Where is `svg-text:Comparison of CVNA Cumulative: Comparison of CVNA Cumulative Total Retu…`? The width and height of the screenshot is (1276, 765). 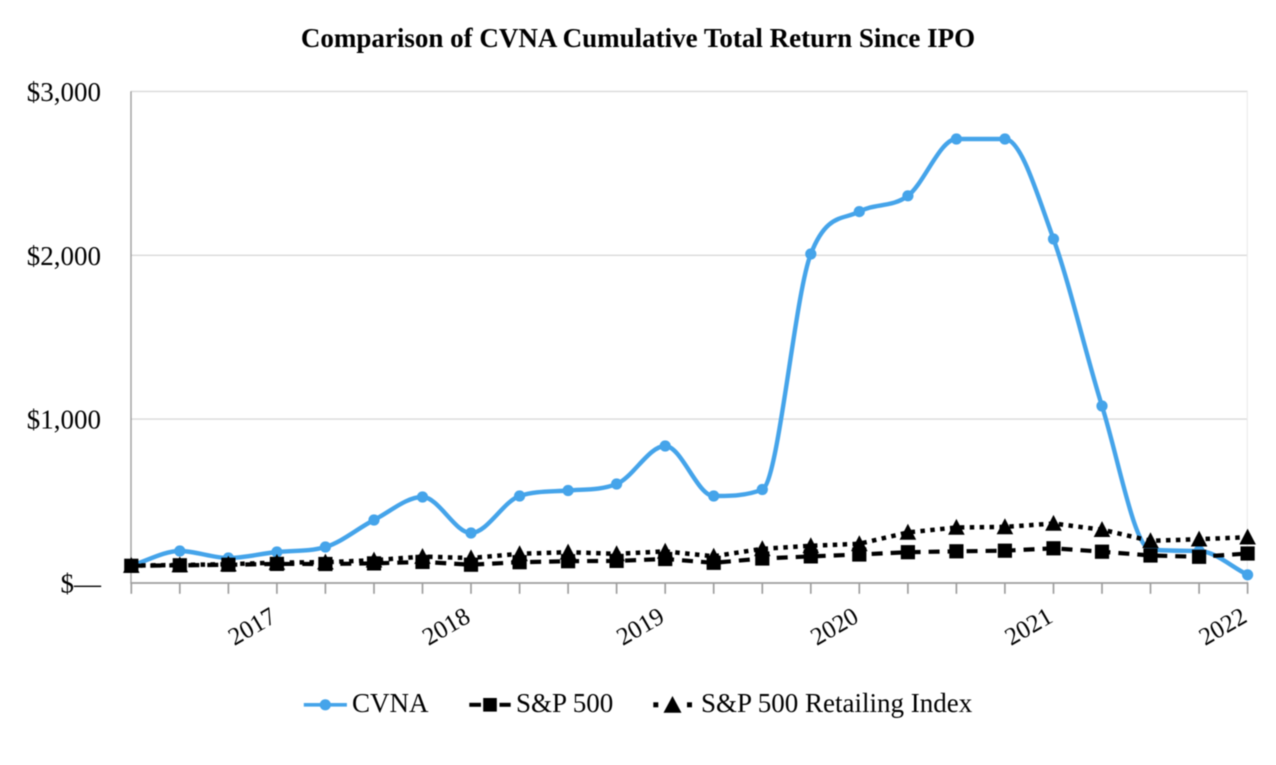
svg-text:Comparison of CVNA Cumulative: Comparison of CVNA Cumulative Total Retu… is located at coordinates (638, 38).